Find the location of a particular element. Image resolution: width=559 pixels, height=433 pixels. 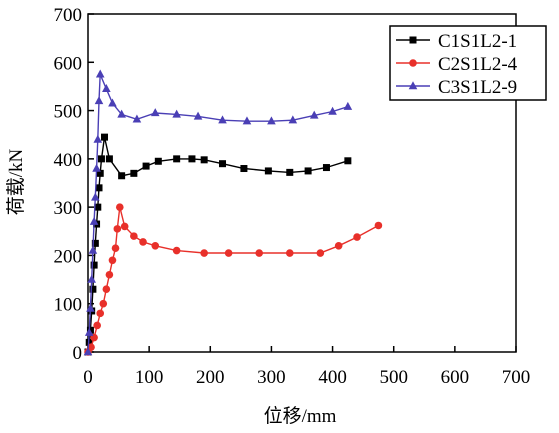

x-tick-label-0: 0 is located at coordinates (88, 377).